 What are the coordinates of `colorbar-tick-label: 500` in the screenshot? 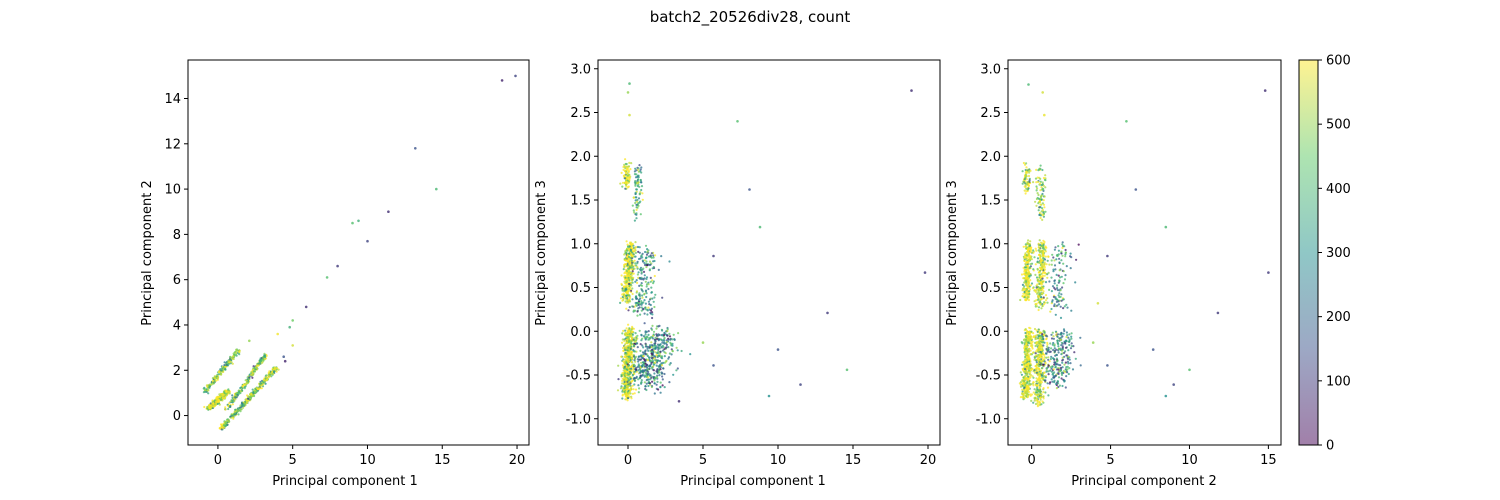 It's located at (1338, 125).